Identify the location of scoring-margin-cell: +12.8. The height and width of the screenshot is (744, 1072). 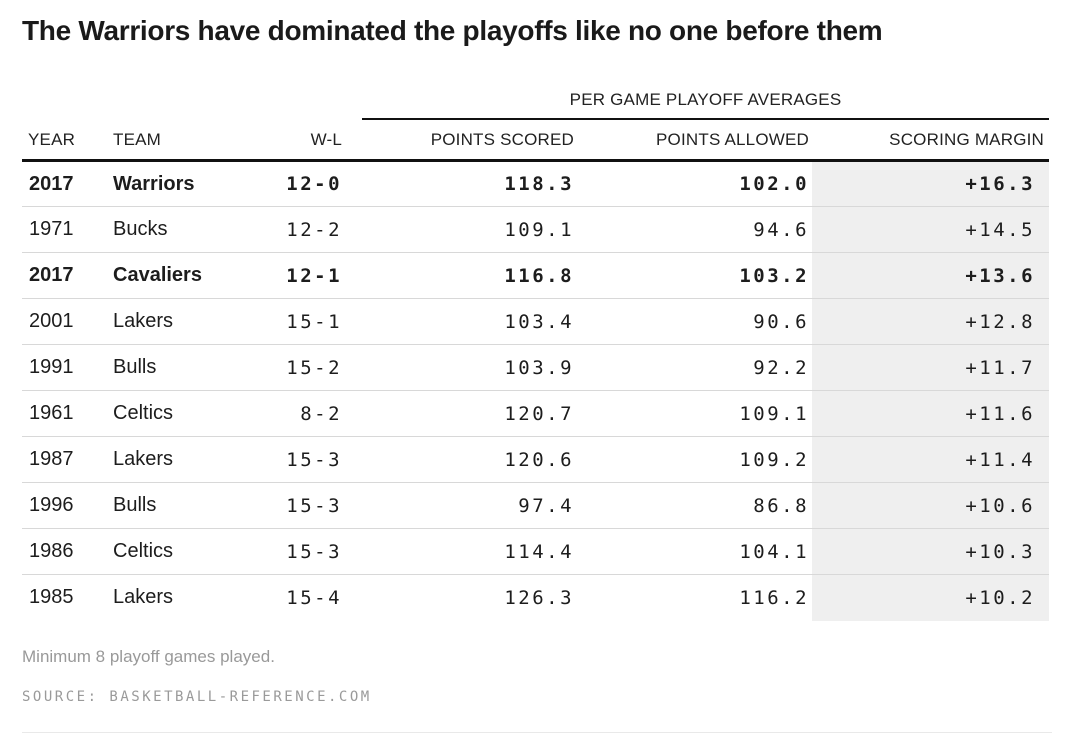
(931, 321).